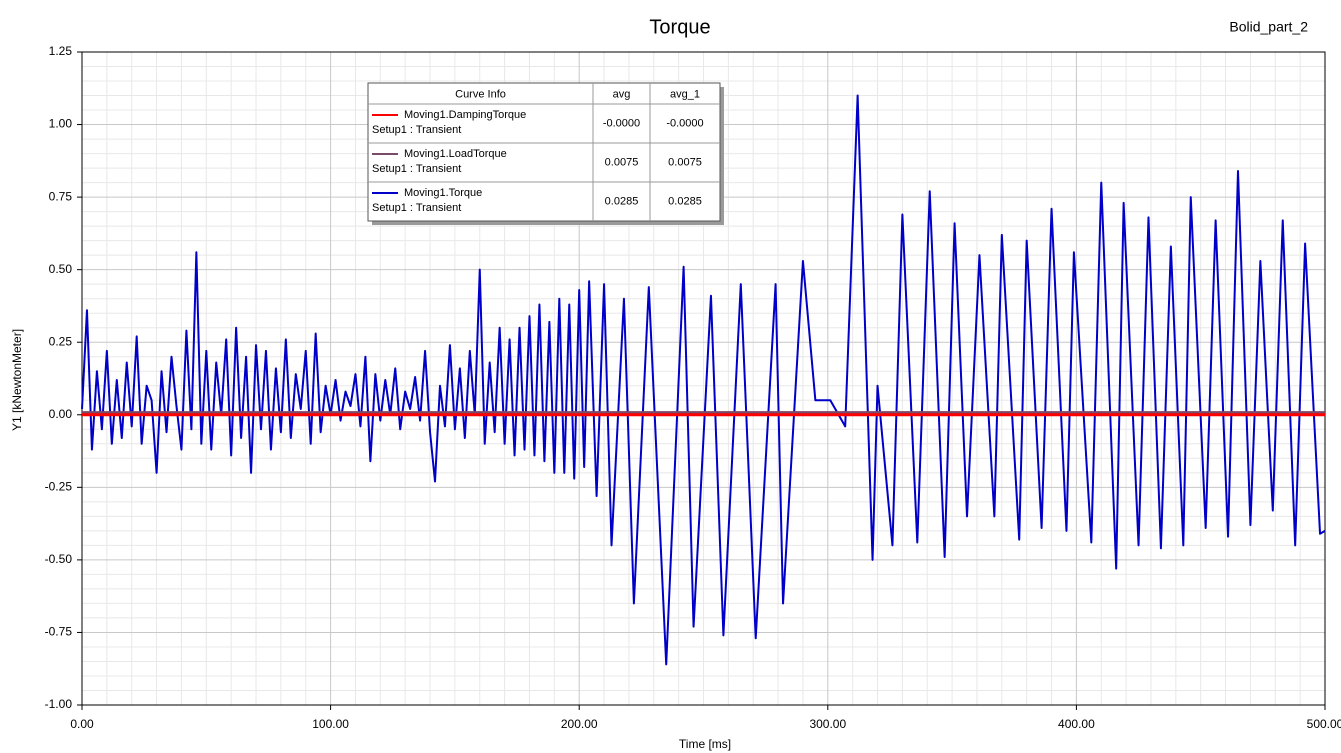 This screenshot has width=1341, height=753. What do you see at coordinates (61, 269) in the screenshot?
I see `y-tick-label: 0.50` at bounding box center [61, 269].